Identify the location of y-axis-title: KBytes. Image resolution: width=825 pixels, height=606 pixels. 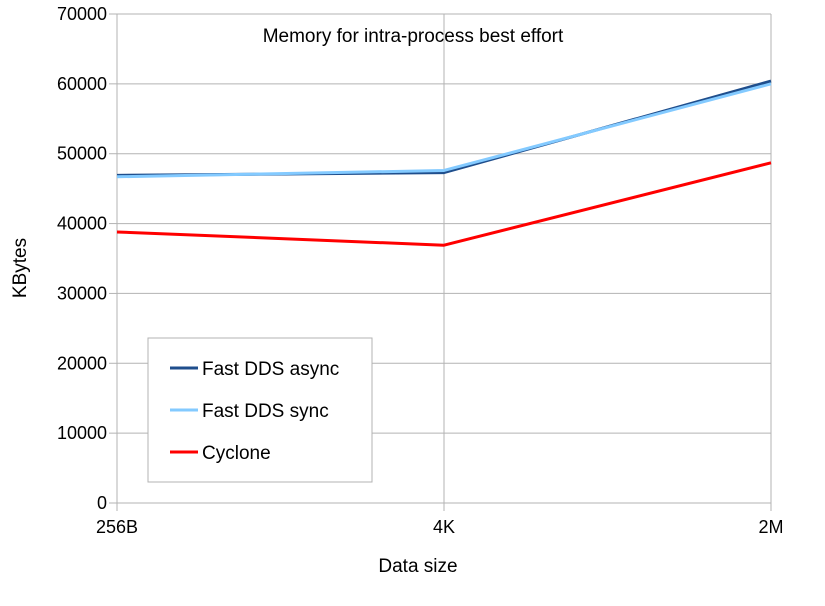
(20, 268).